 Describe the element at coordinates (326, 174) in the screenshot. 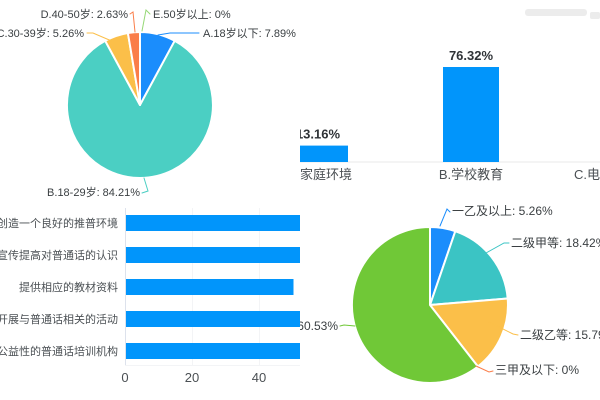

I see `influence-bar-category-0: 家庭环境` at that location.